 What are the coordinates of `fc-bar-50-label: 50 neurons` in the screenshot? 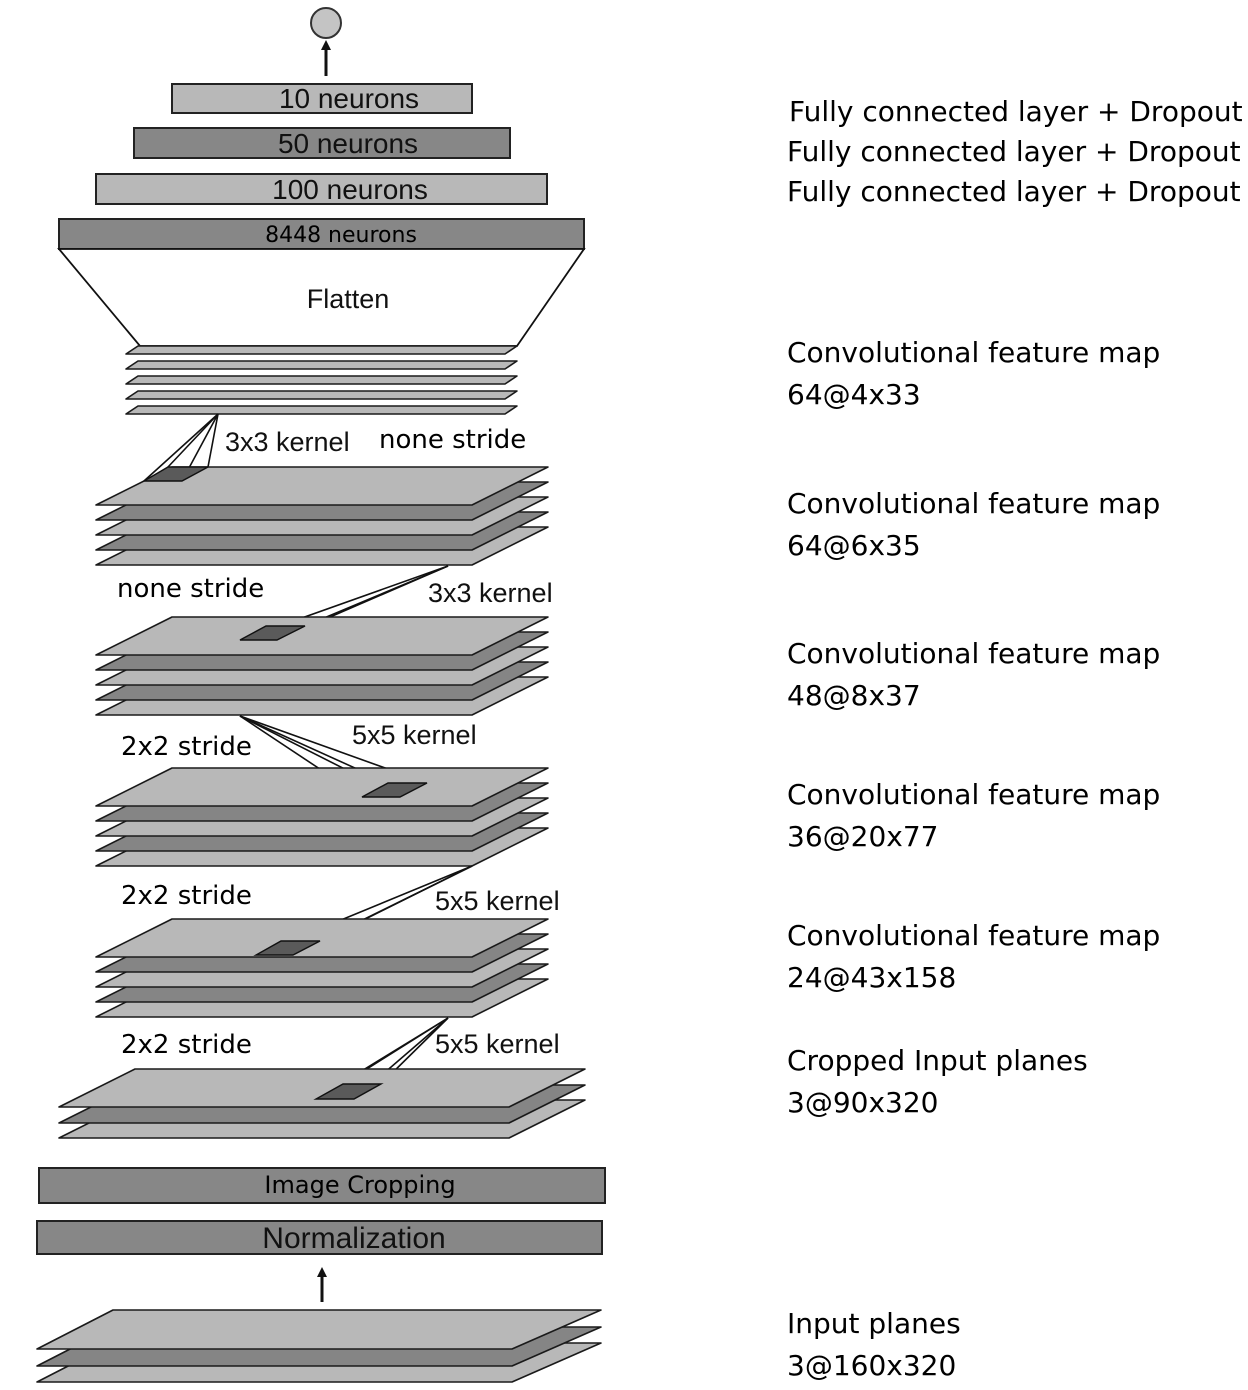 It's located at (348, 143).